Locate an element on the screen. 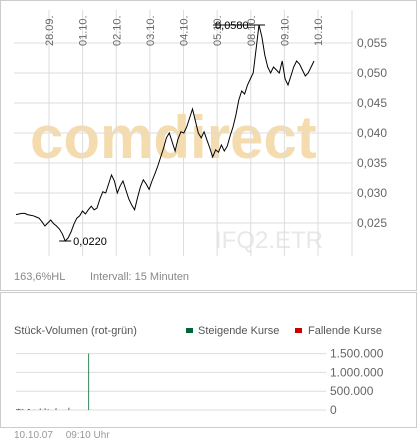 The image size is (417, 443). y-tick-label: 0,030 is located at coordinates (372, 193).